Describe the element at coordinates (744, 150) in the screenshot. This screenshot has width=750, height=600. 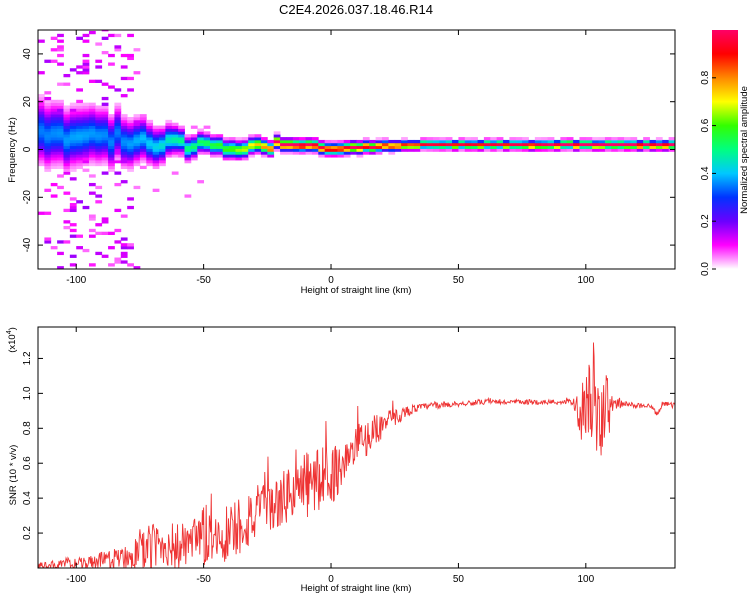
I see `colorbar-label: Normalized spectral amplitude` at that location.